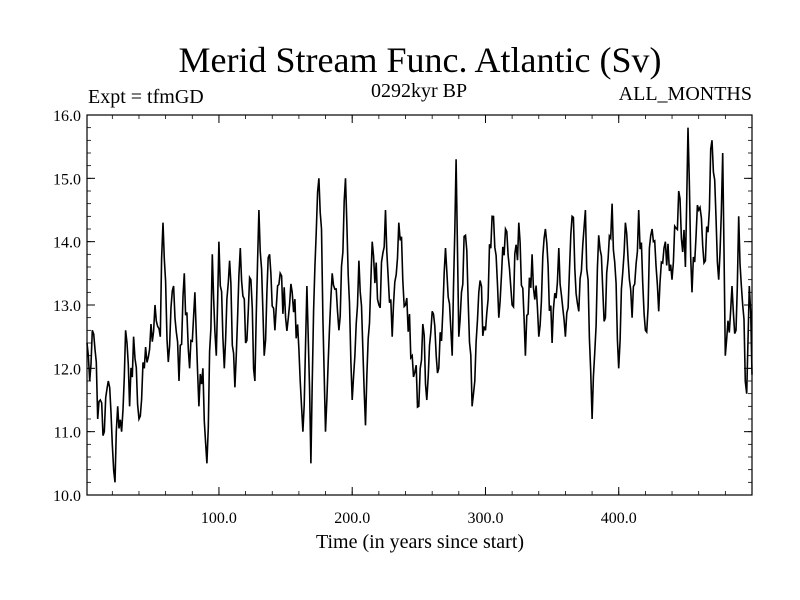  I want to click on months-label: ALL_MONTHS, so click(685, 94).